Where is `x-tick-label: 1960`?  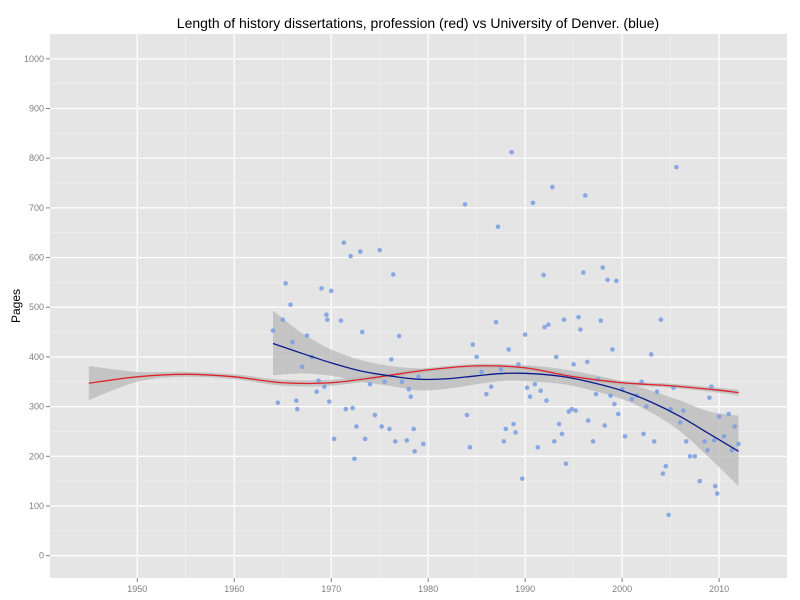 x-tick-label: 1960 is located at coordinates (234, 589).